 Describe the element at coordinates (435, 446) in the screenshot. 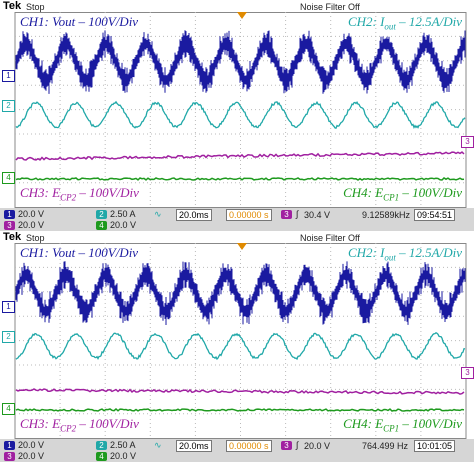

I see `clock: 10:01:05` at that location.